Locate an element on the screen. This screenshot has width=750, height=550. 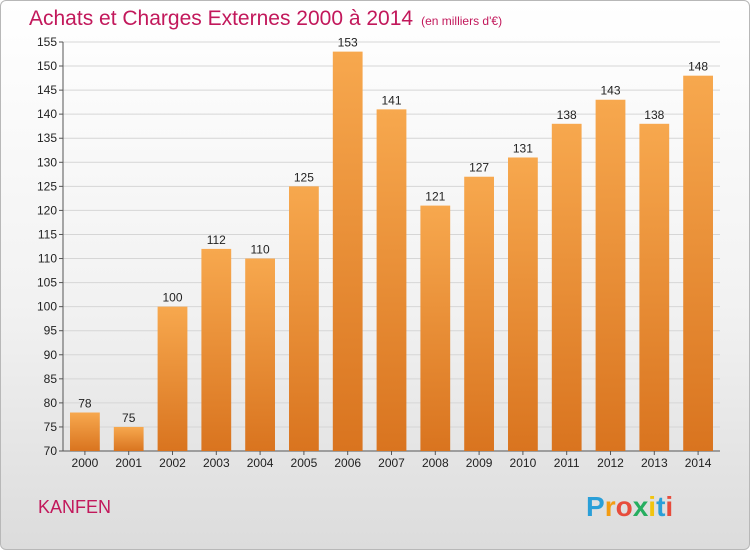
bar-value-label: 143 is located at coordinates (610, 91).